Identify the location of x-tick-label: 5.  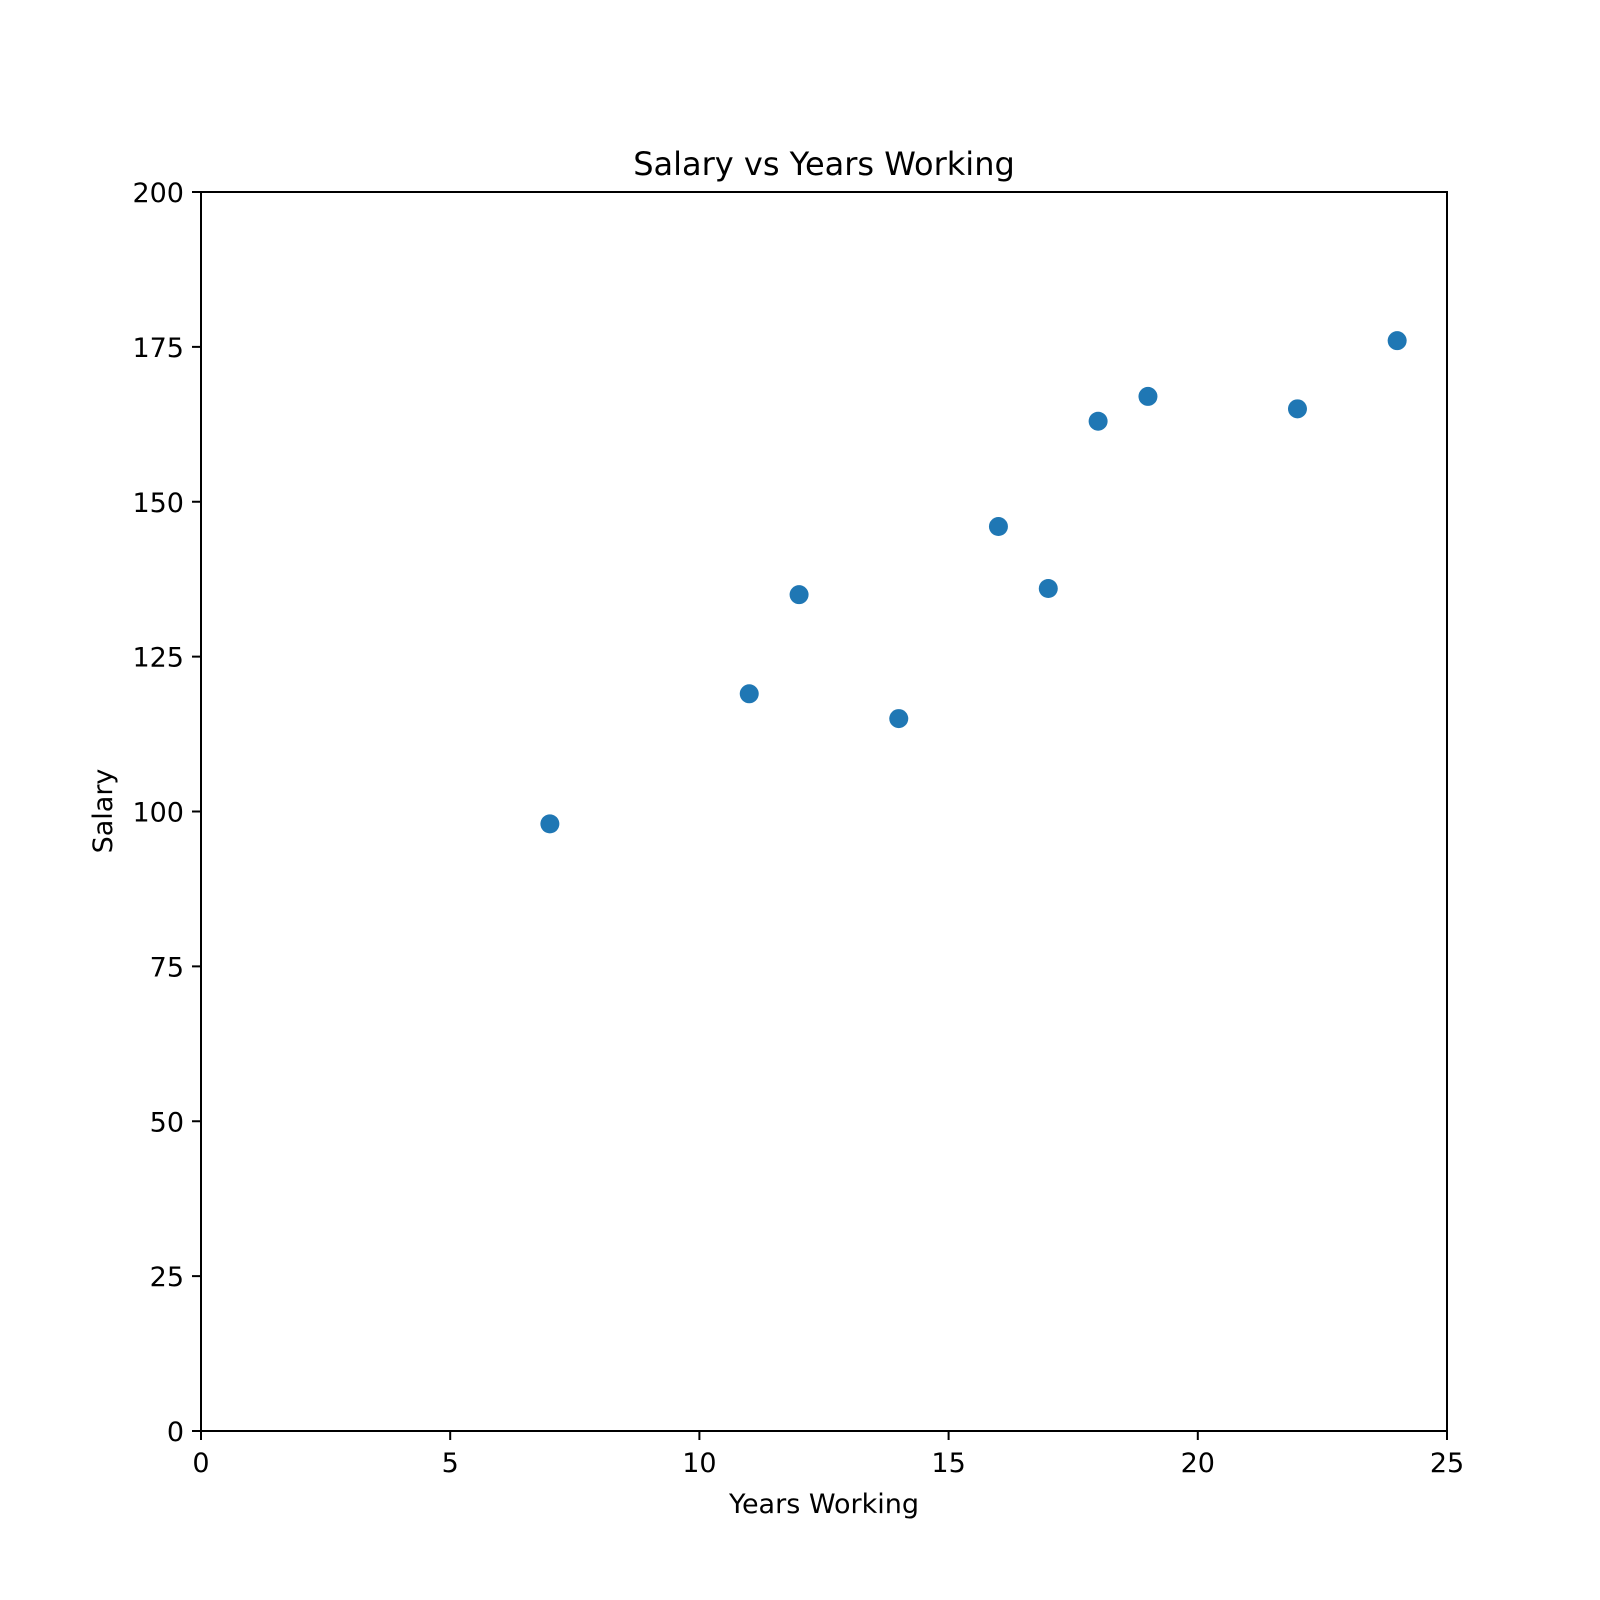
(450, 1463).